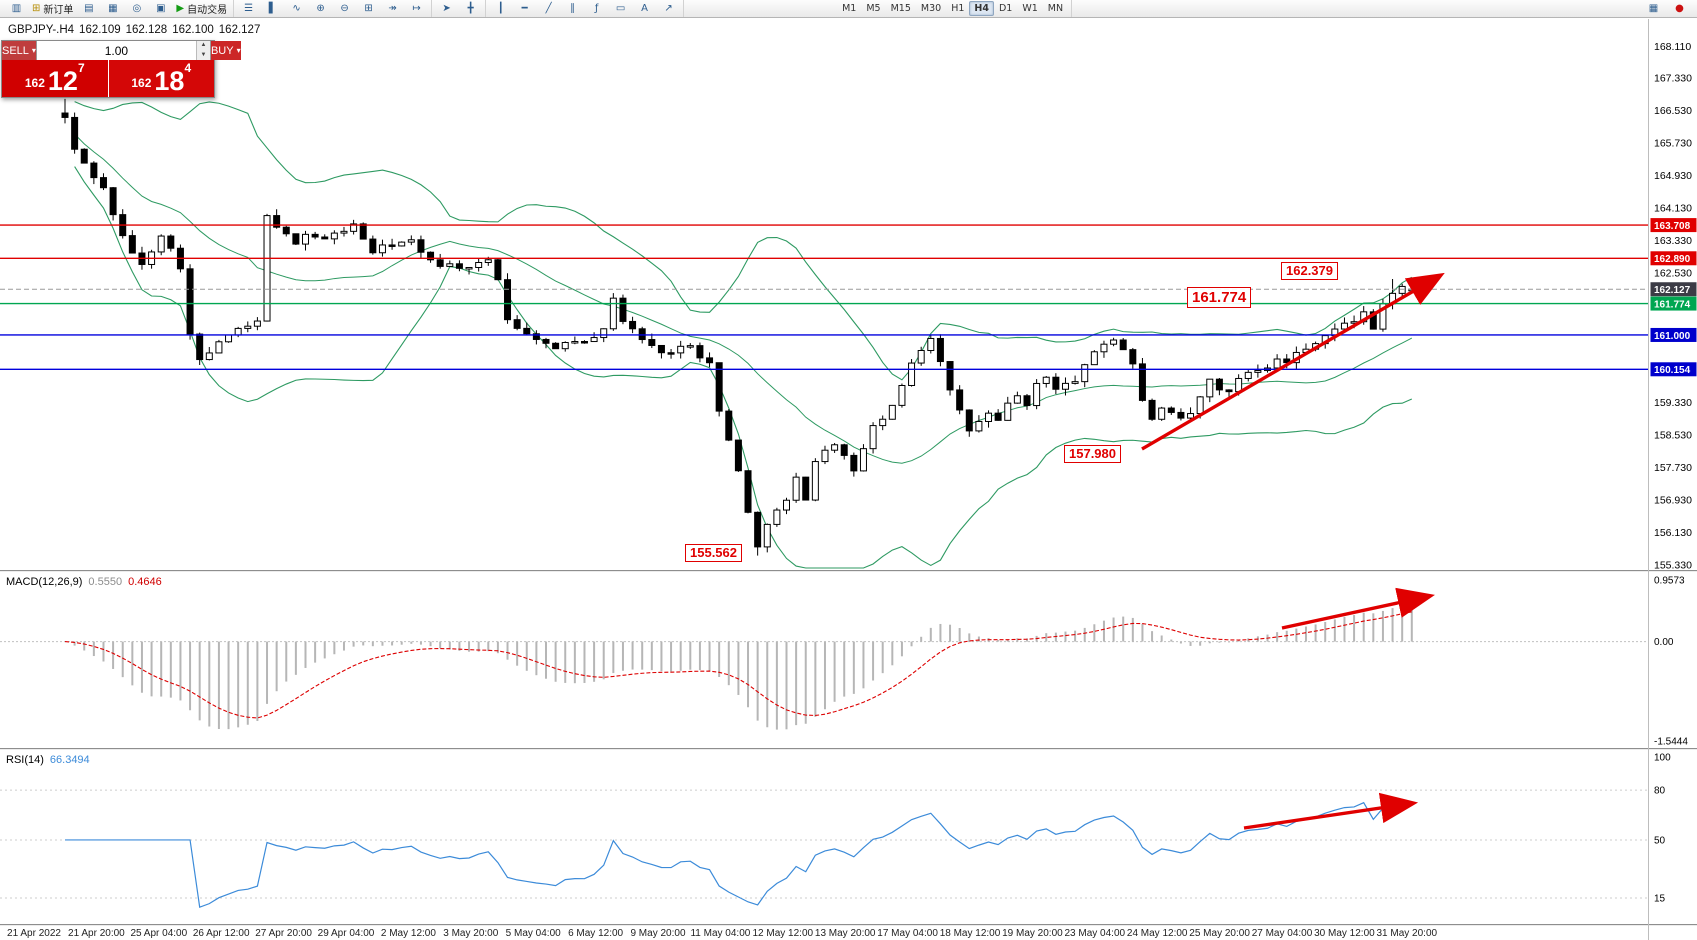  What do you see at coordinates (1673, 241) in the screenshot?
I see `svg-text: 163.330` at bounding box center [1673, 241].